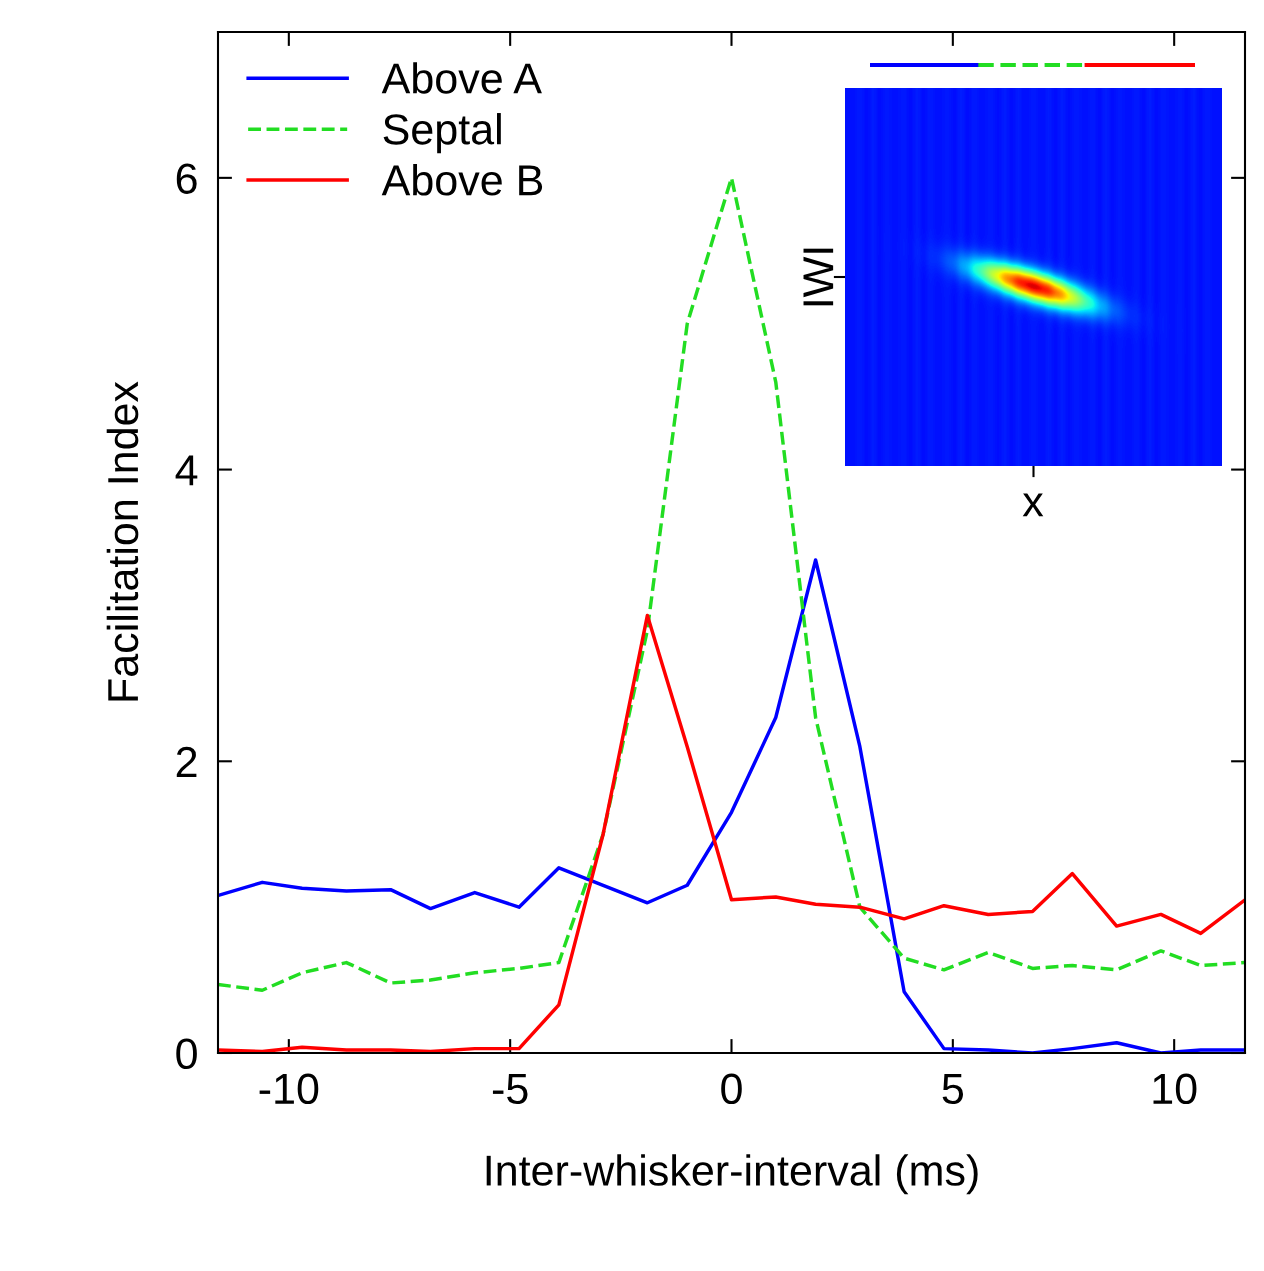  Describe the element at coordinates (186, 470) in the screenshot. I see `y-tick-label: 4` at that location.